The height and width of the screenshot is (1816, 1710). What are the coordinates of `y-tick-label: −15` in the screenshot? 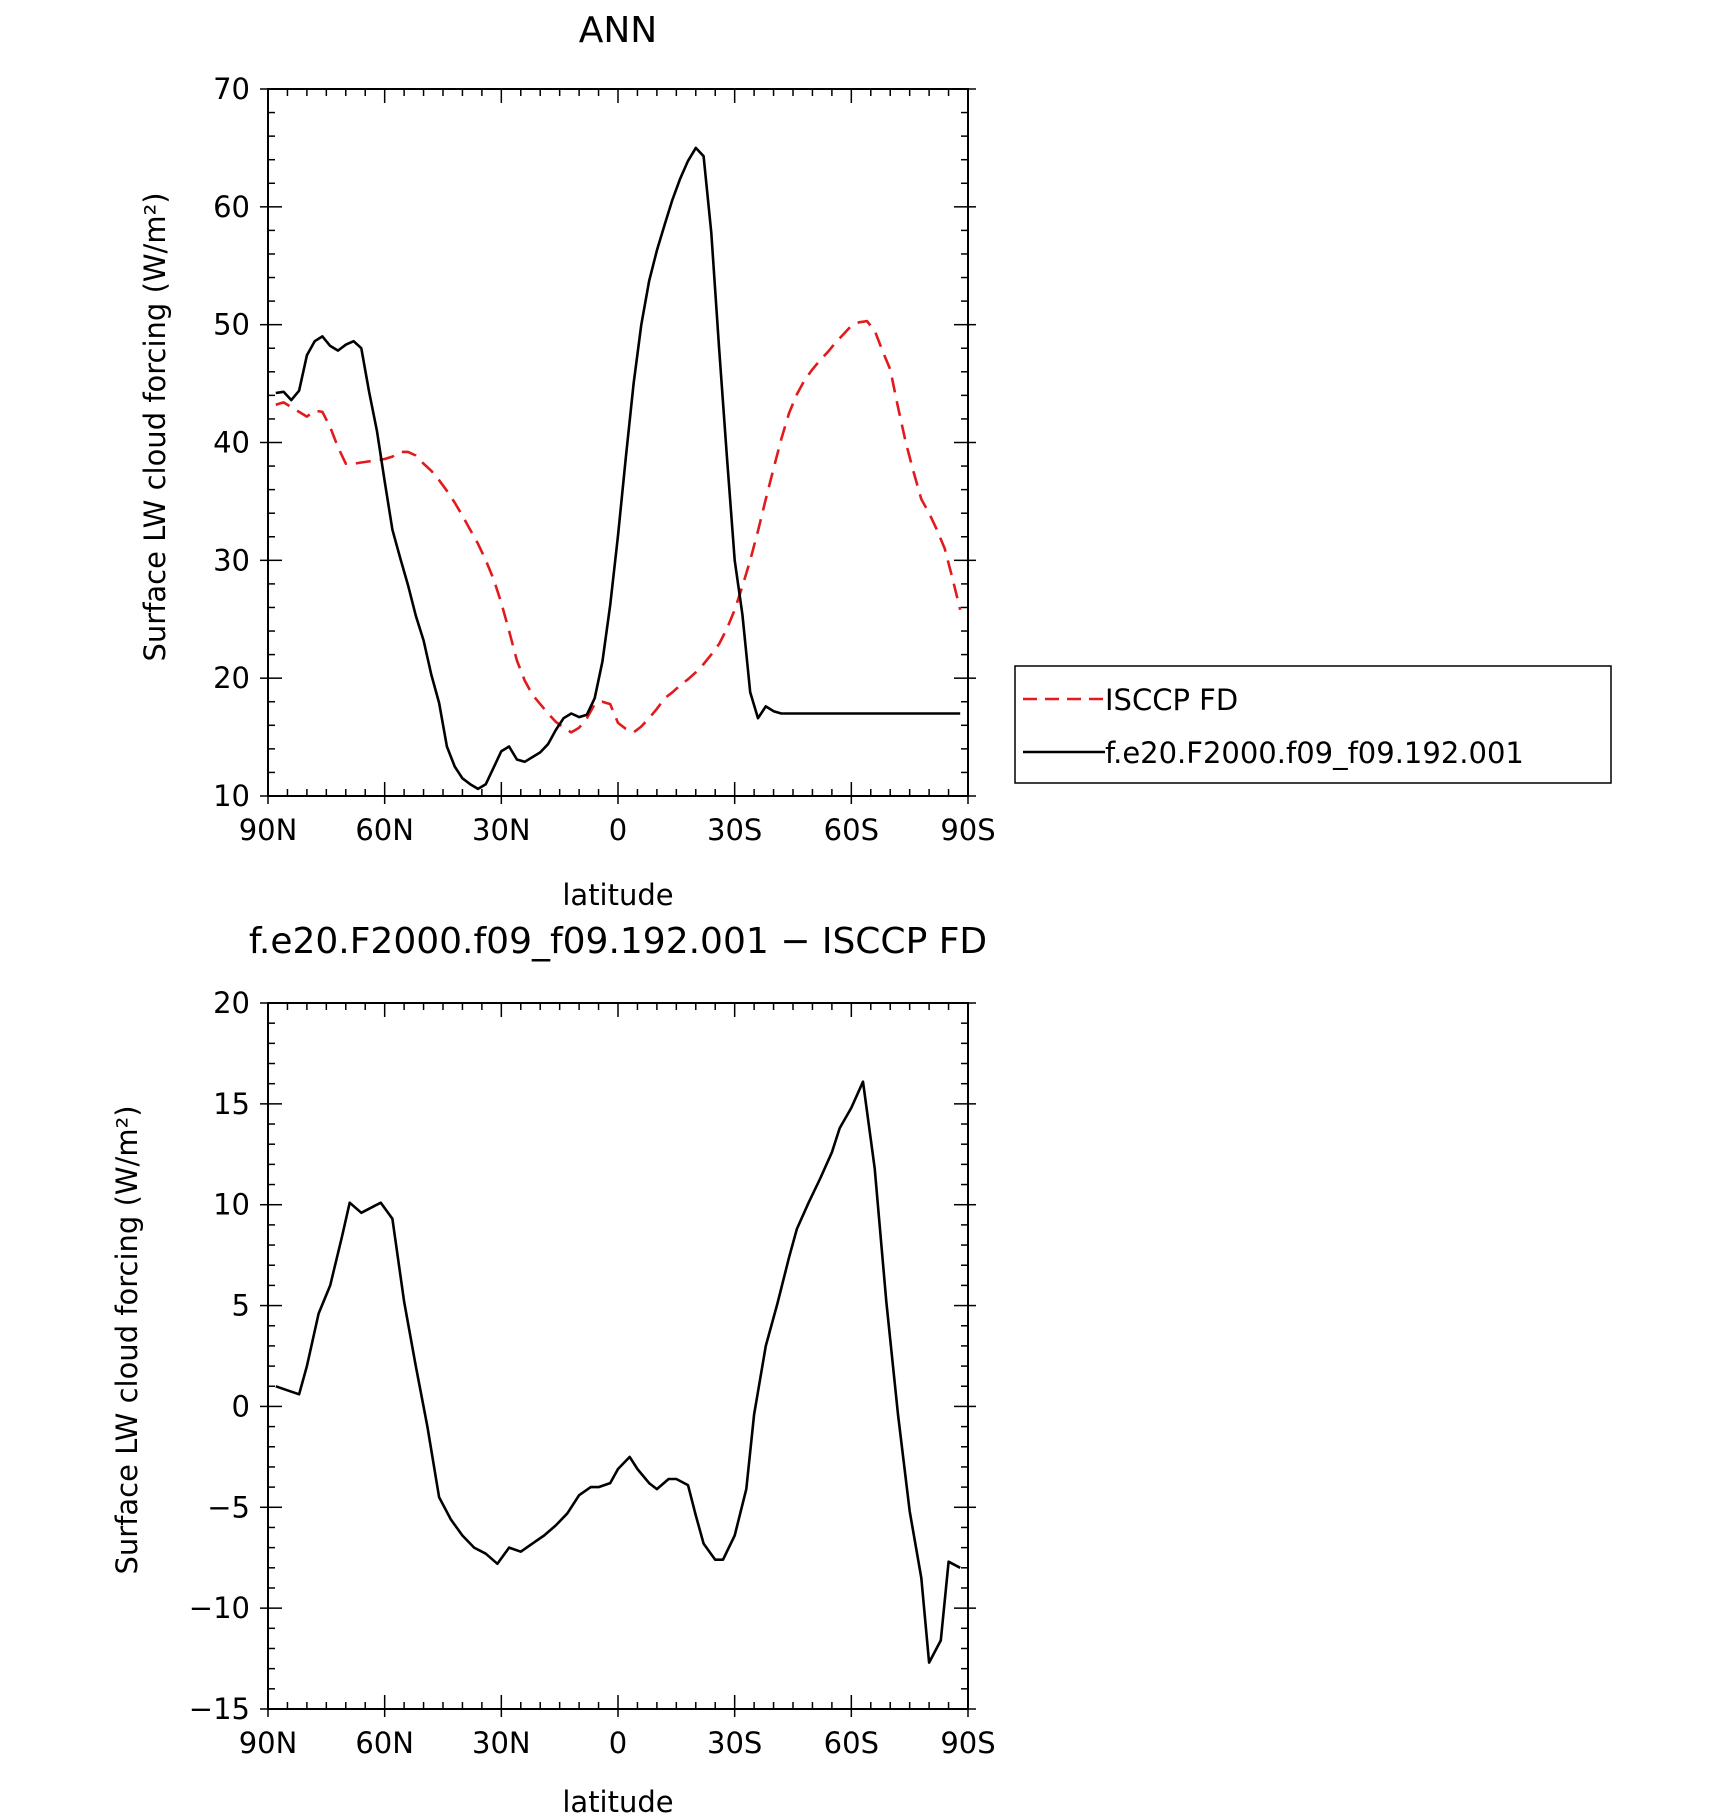 It's located at (219, 1709).